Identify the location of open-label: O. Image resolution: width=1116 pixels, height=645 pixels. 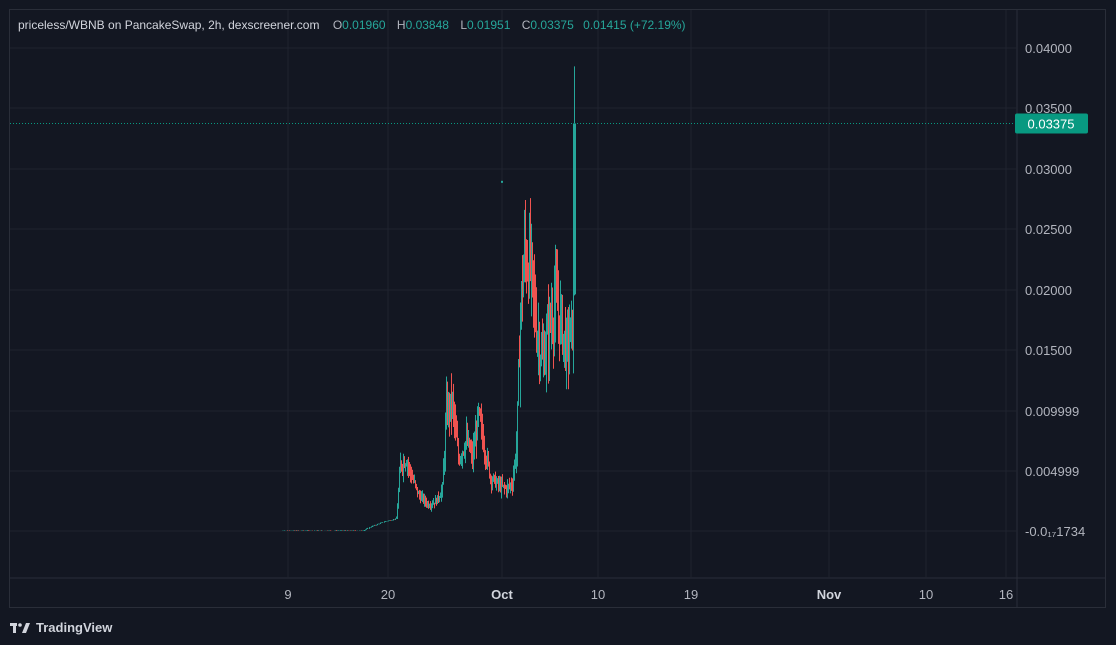
(337, 25).